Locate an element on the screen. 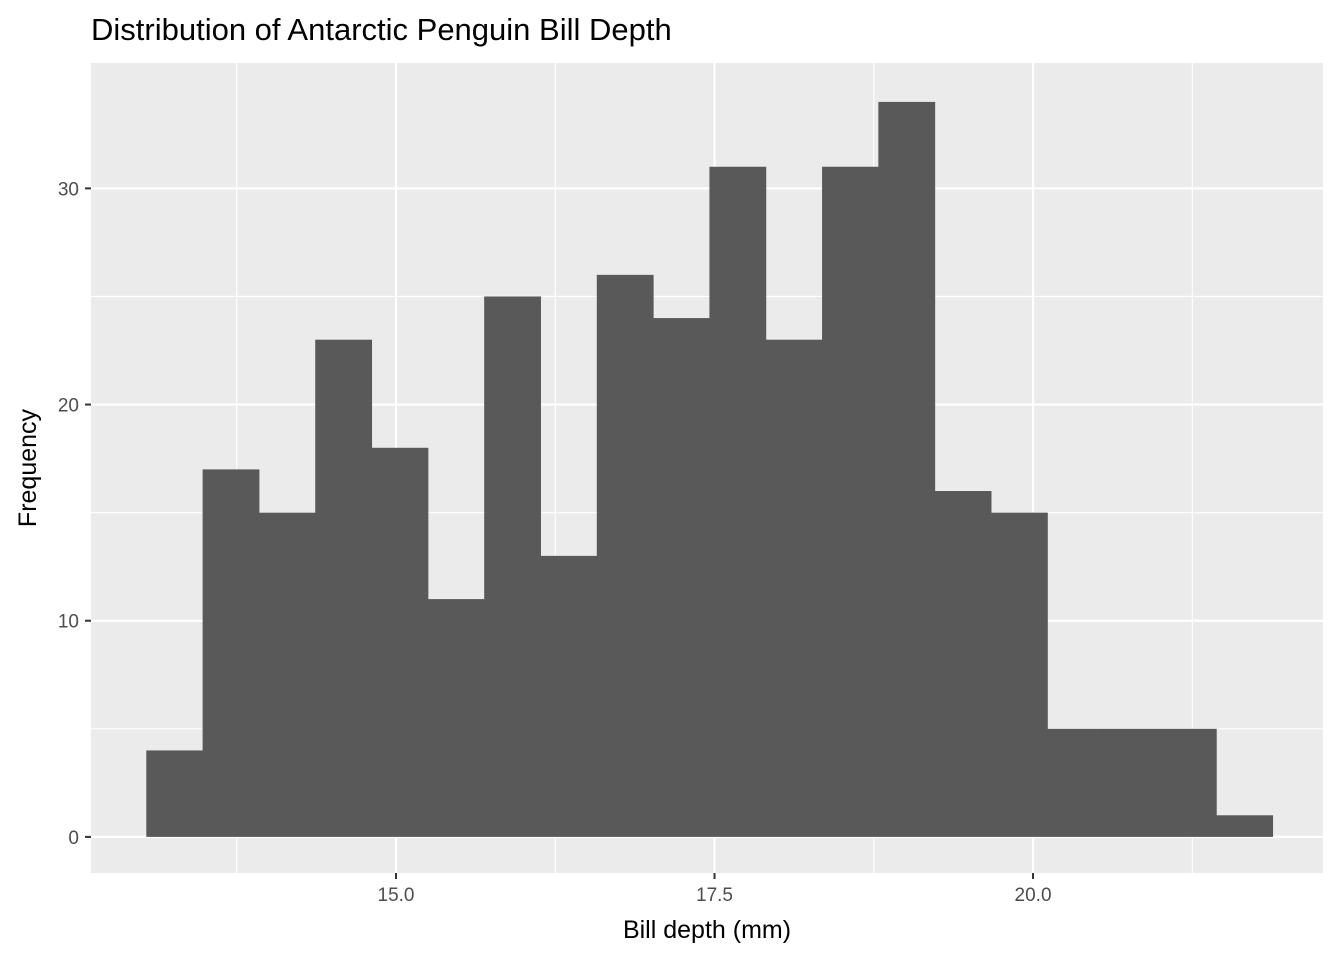 This screenshot has width=1344, height=960. y-tick-label: 30 is located at coordinates (68, 189).